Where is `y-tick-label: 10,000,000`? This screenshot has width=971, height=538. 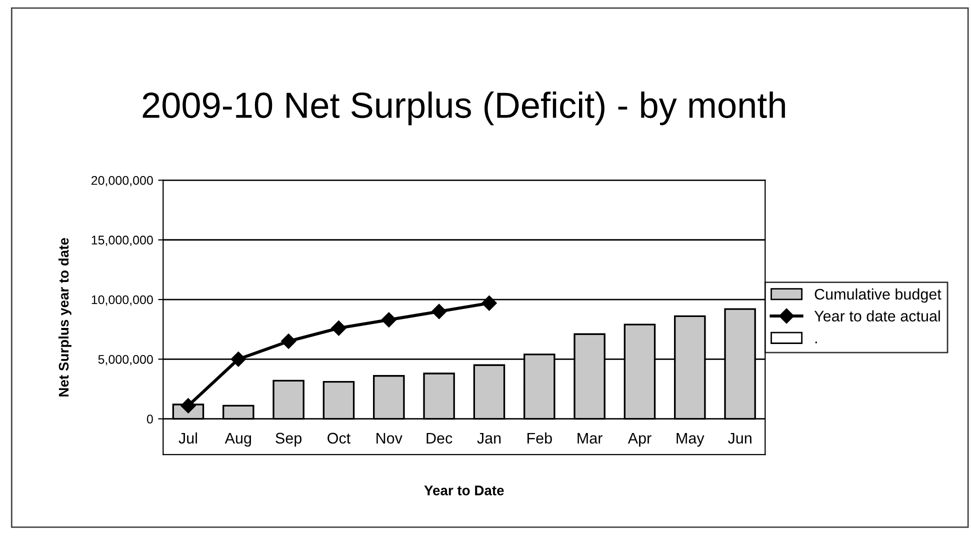
y-tick-label: 10,000,000 is located at coordinates (122, 300).